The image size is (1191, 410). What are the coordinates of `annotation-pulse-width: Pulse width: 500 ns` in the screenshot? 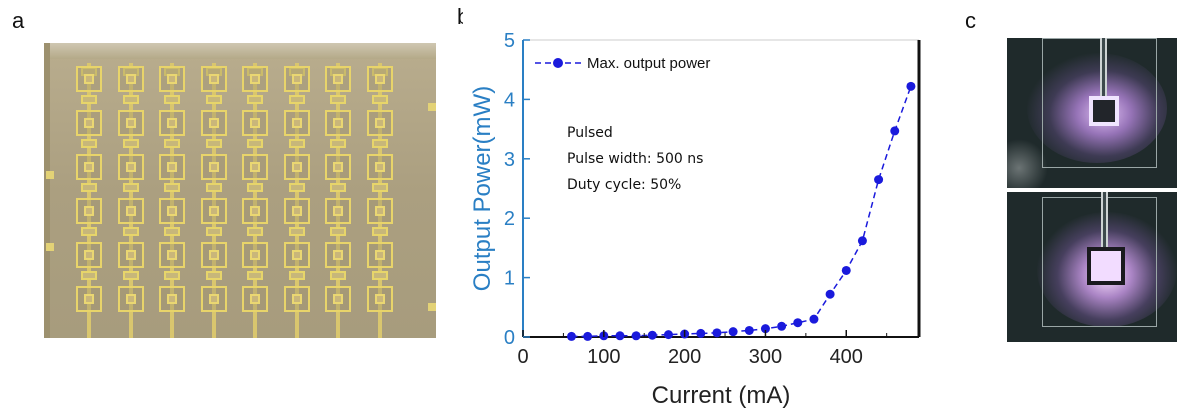 It's located at (635, 159).